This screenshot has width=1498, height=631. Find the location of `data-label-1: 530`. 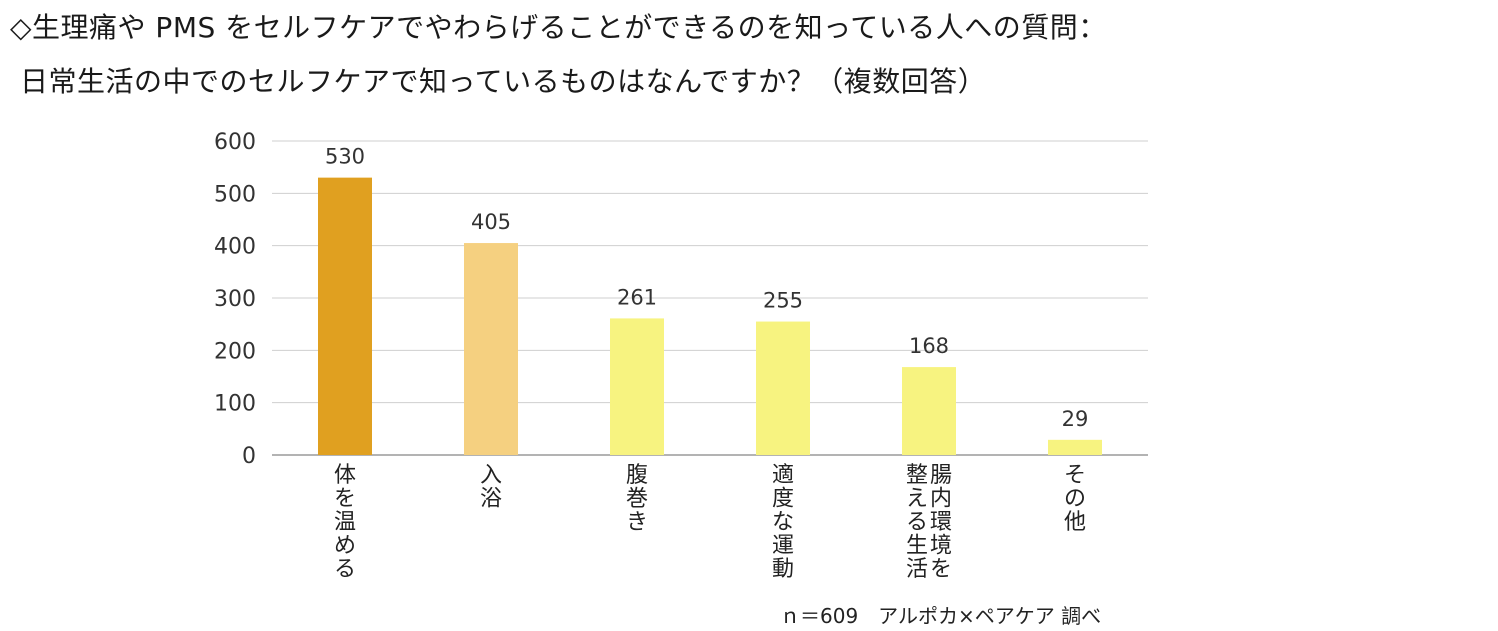

data-label-1: 530 is located at coordinates (345, 157).